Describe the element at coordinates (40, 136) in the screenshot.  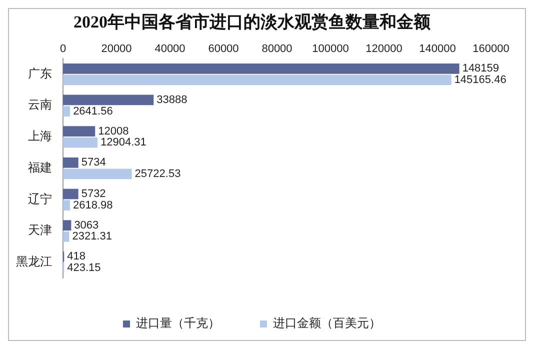
I see `y-tick-label: 上海` at that location.